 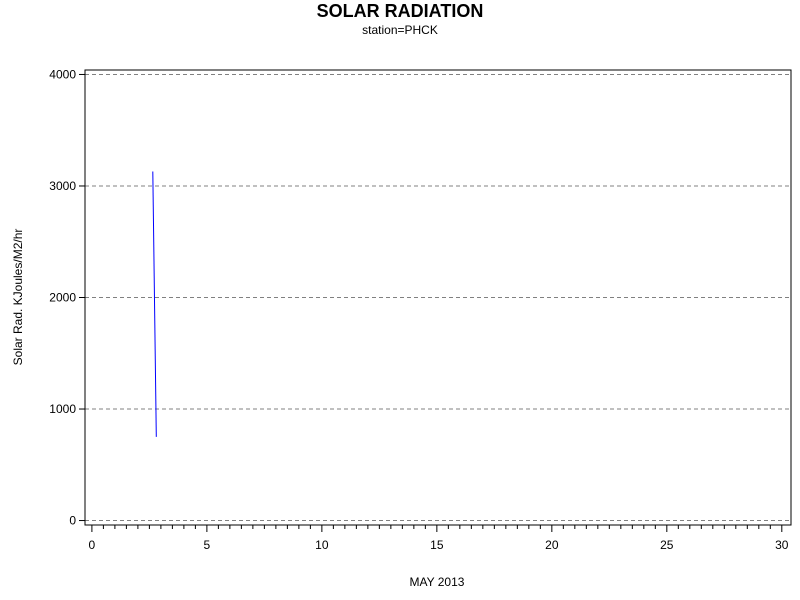 I want to click on y-tick-label: 4000, so click(x=62, y=74).